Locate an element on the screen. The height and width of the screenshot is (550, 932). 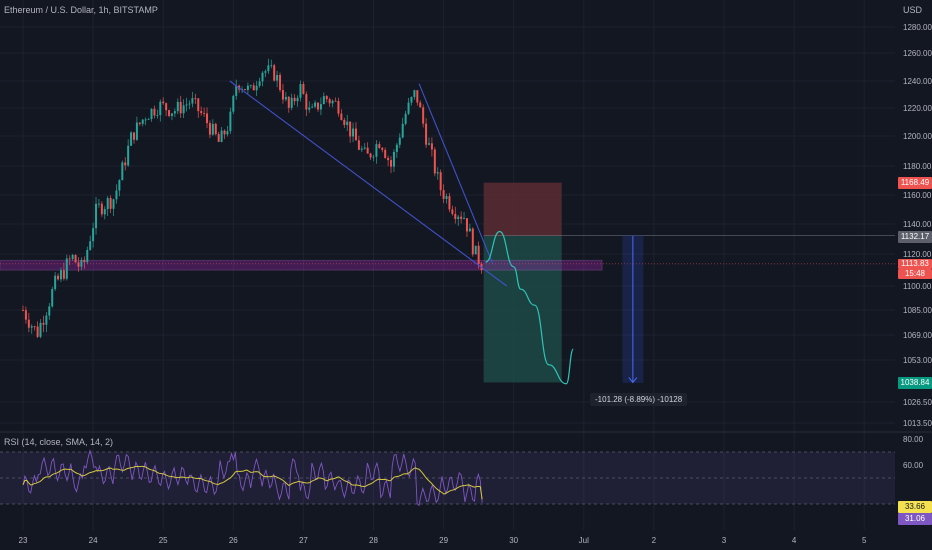
rsi-indicator is located at coordinates (447, 478).